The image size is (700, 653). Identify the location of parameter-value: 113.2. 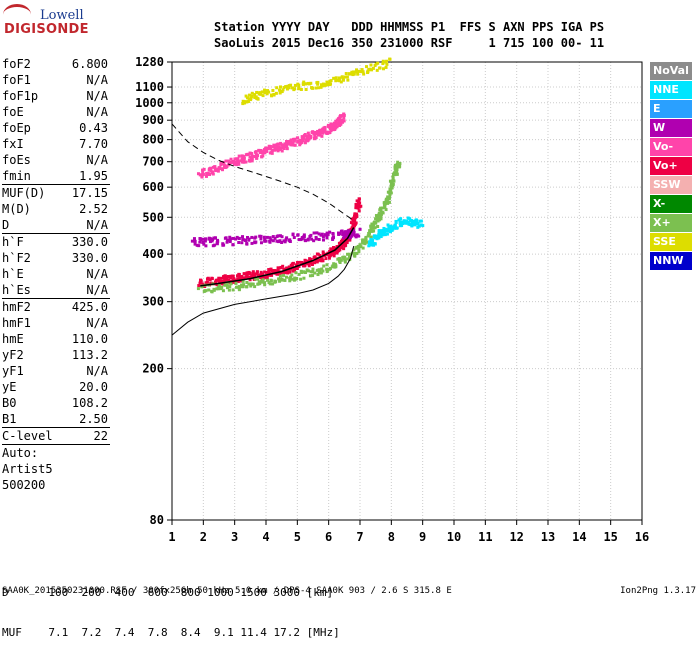
(89, 355).